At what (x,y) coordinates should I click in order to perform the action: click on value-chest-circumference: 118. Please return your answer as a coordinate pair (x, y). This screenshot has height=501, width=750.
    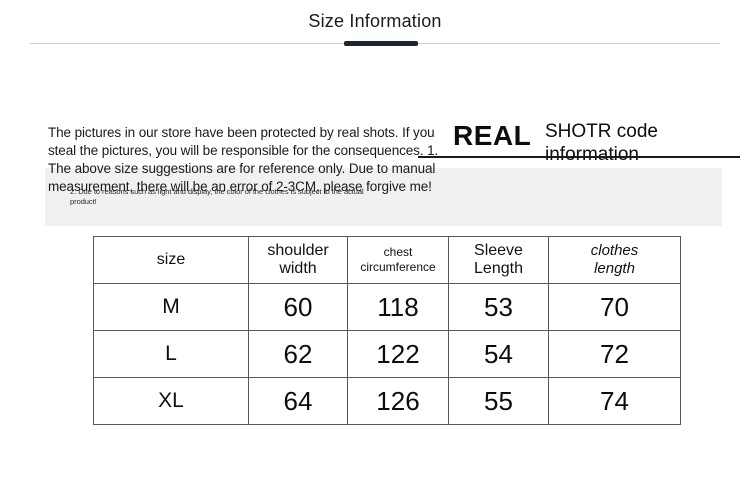
    Looking at the image, I should click on (398, 307).